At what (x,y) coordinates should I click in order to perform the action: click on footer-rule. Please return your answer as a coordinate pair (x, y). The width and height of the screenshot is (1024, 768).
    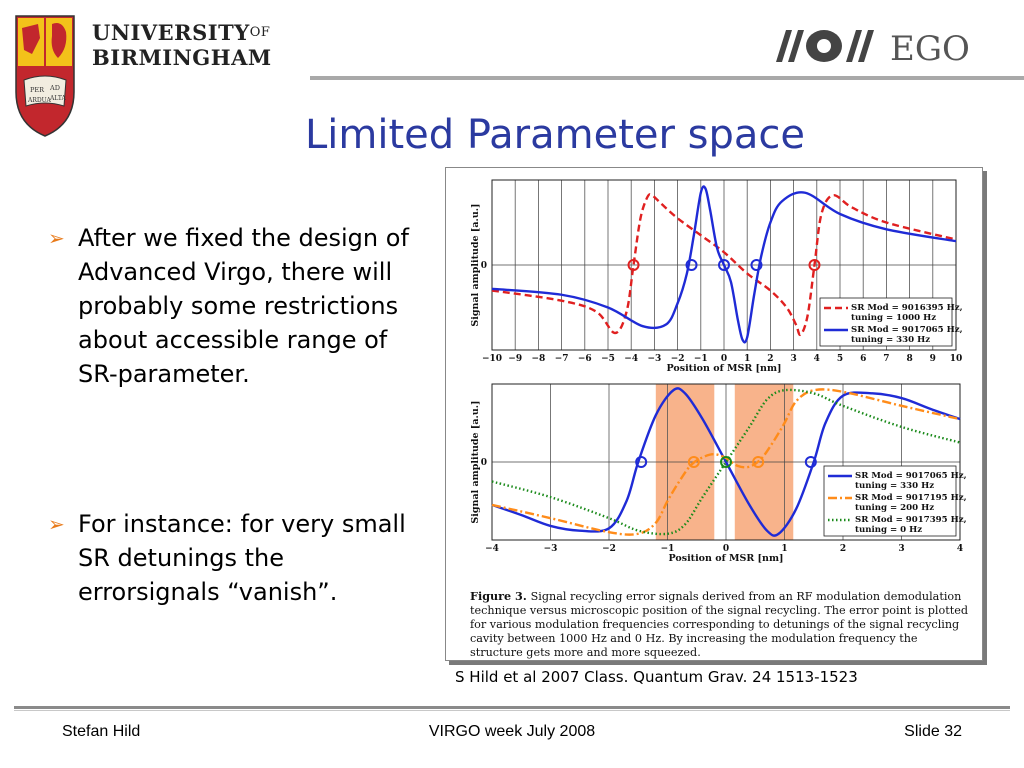
    Looking at the image, I should click on (512, 707).